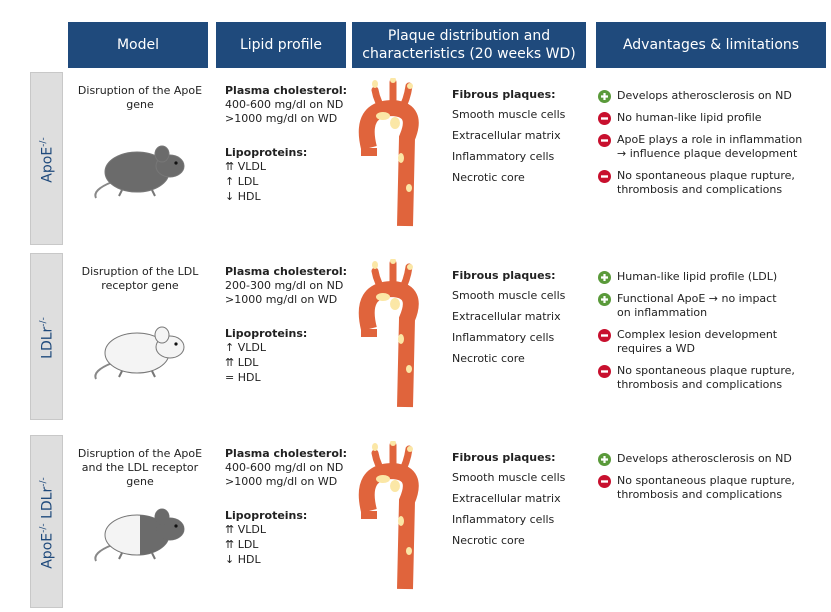 The height and width of the screenshot is (612, 831). Describe the element at coordinates (697, 334) in the screenshot. I see `advantage-text: Complex lesion development` at that location.